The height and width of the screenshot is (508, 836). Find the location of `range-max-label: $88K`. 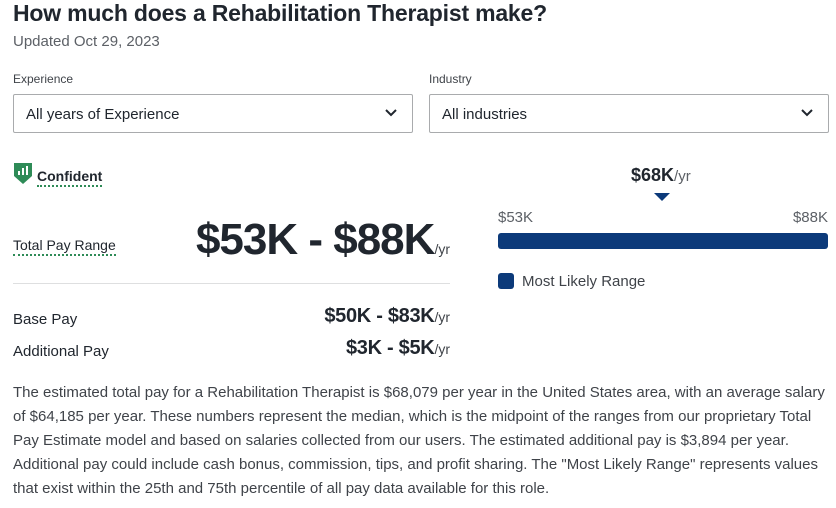

range-max-label: $88K is located at coordinates (810, 217).